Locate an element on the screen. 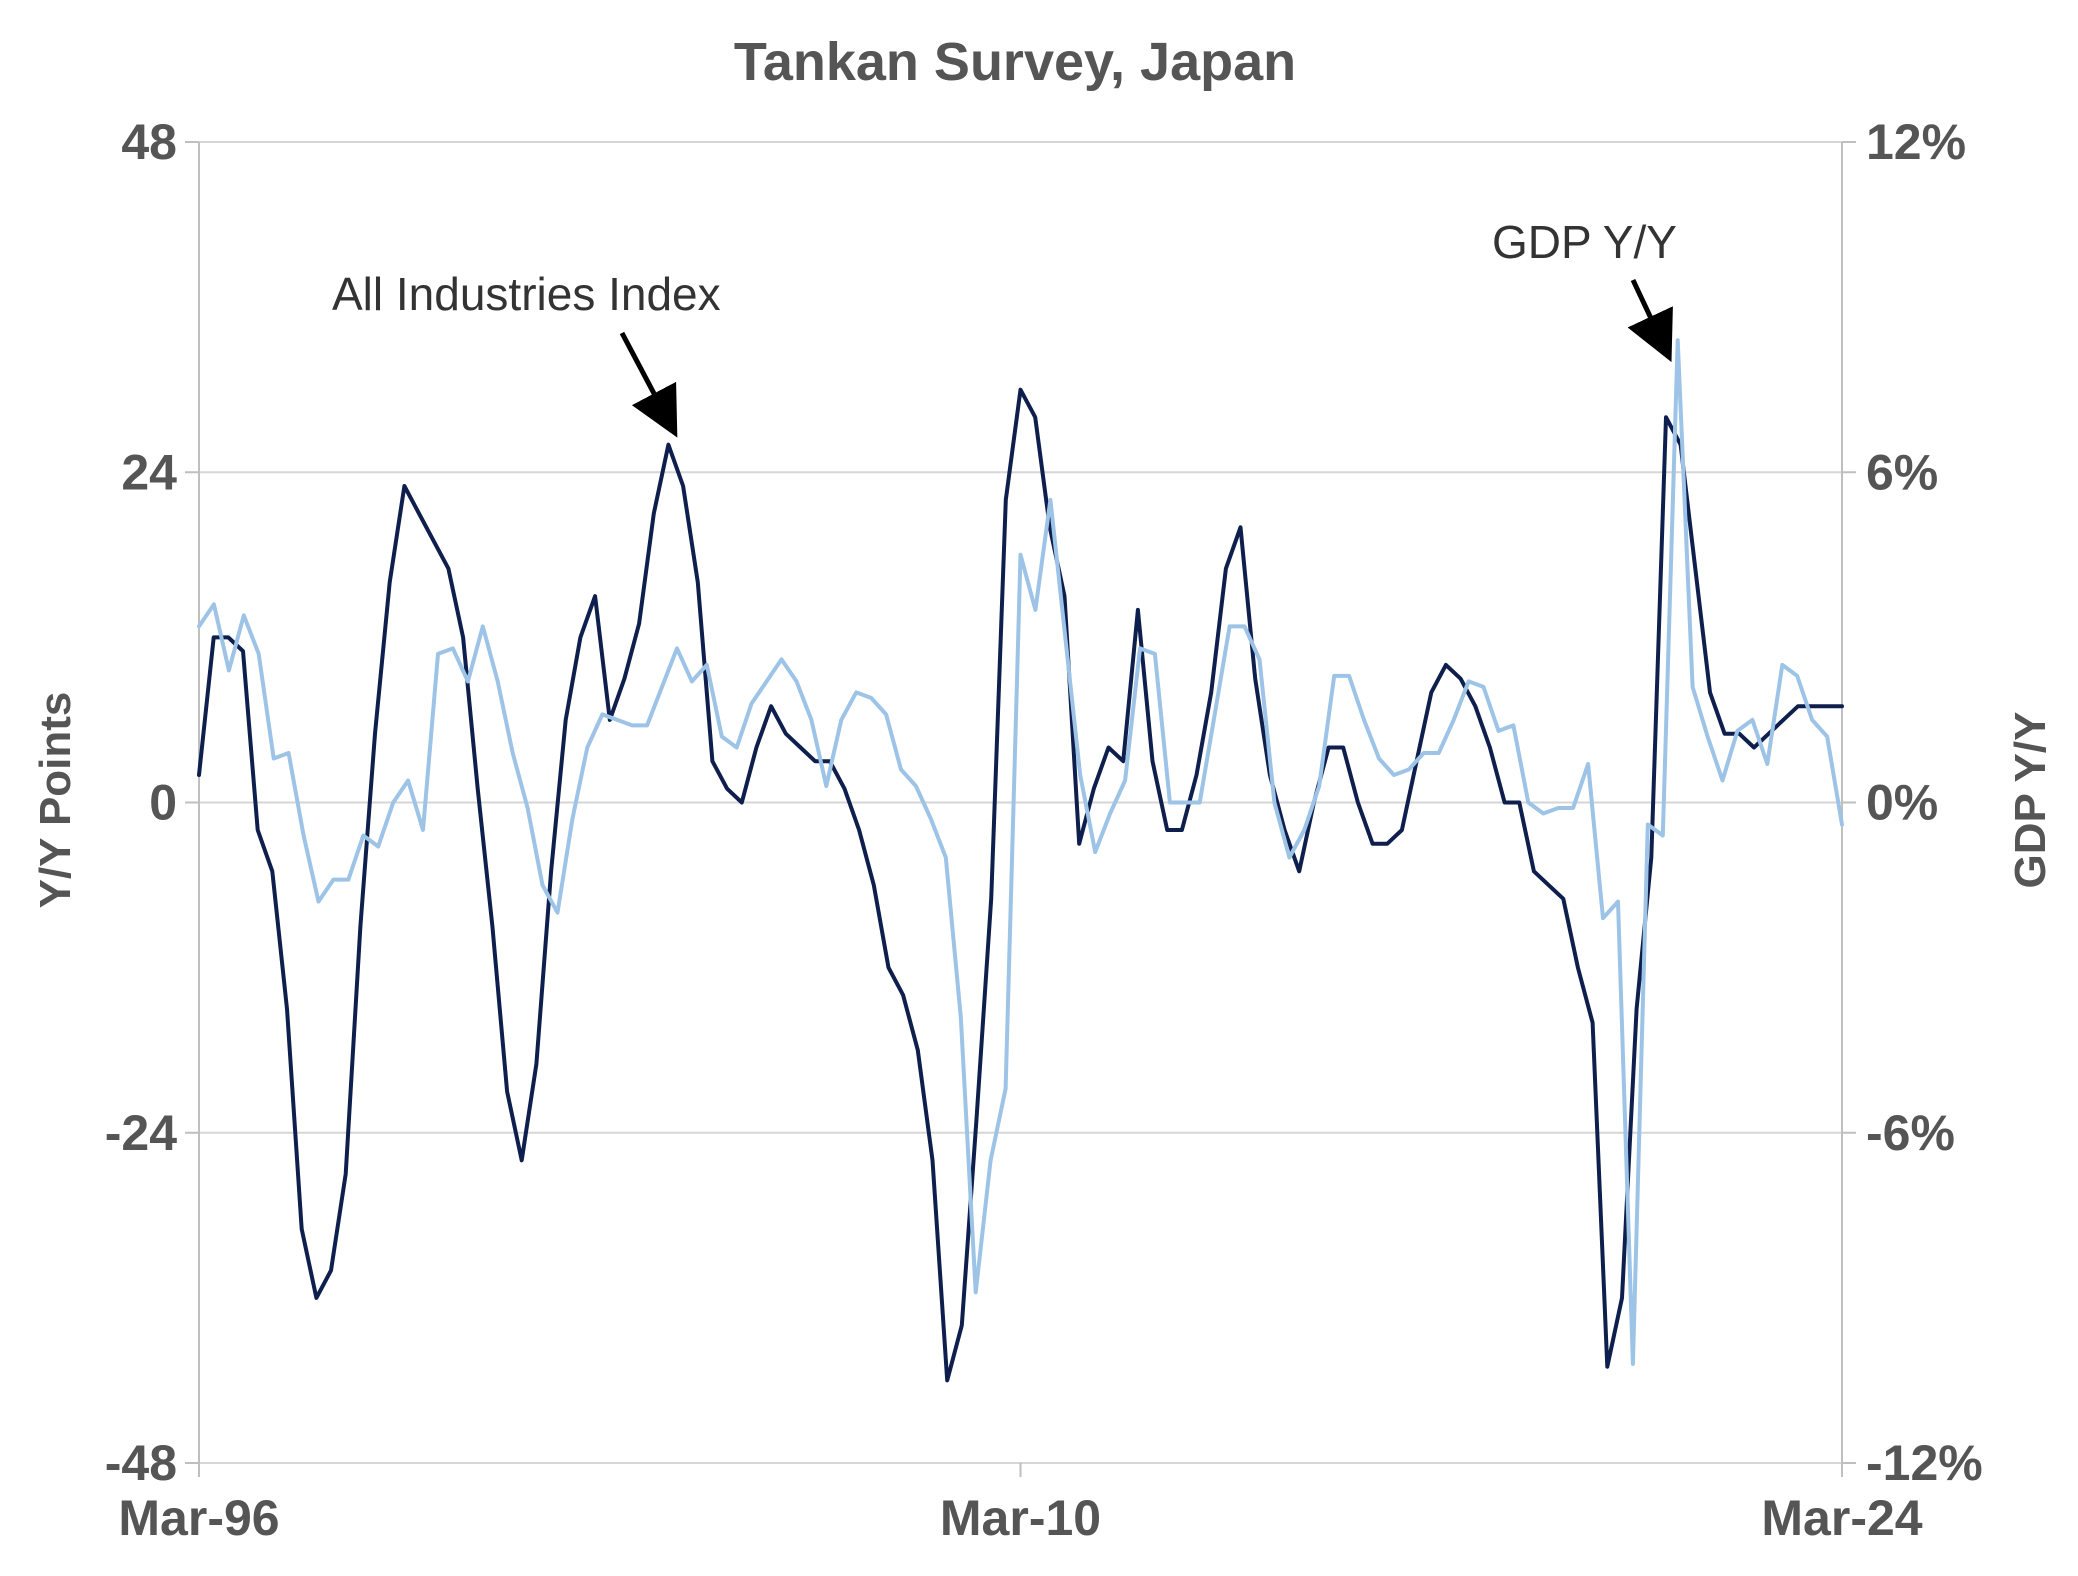  right-axis-ticks: 12% 6% 0% -6% -12% is located at coordinates (1912, 802).